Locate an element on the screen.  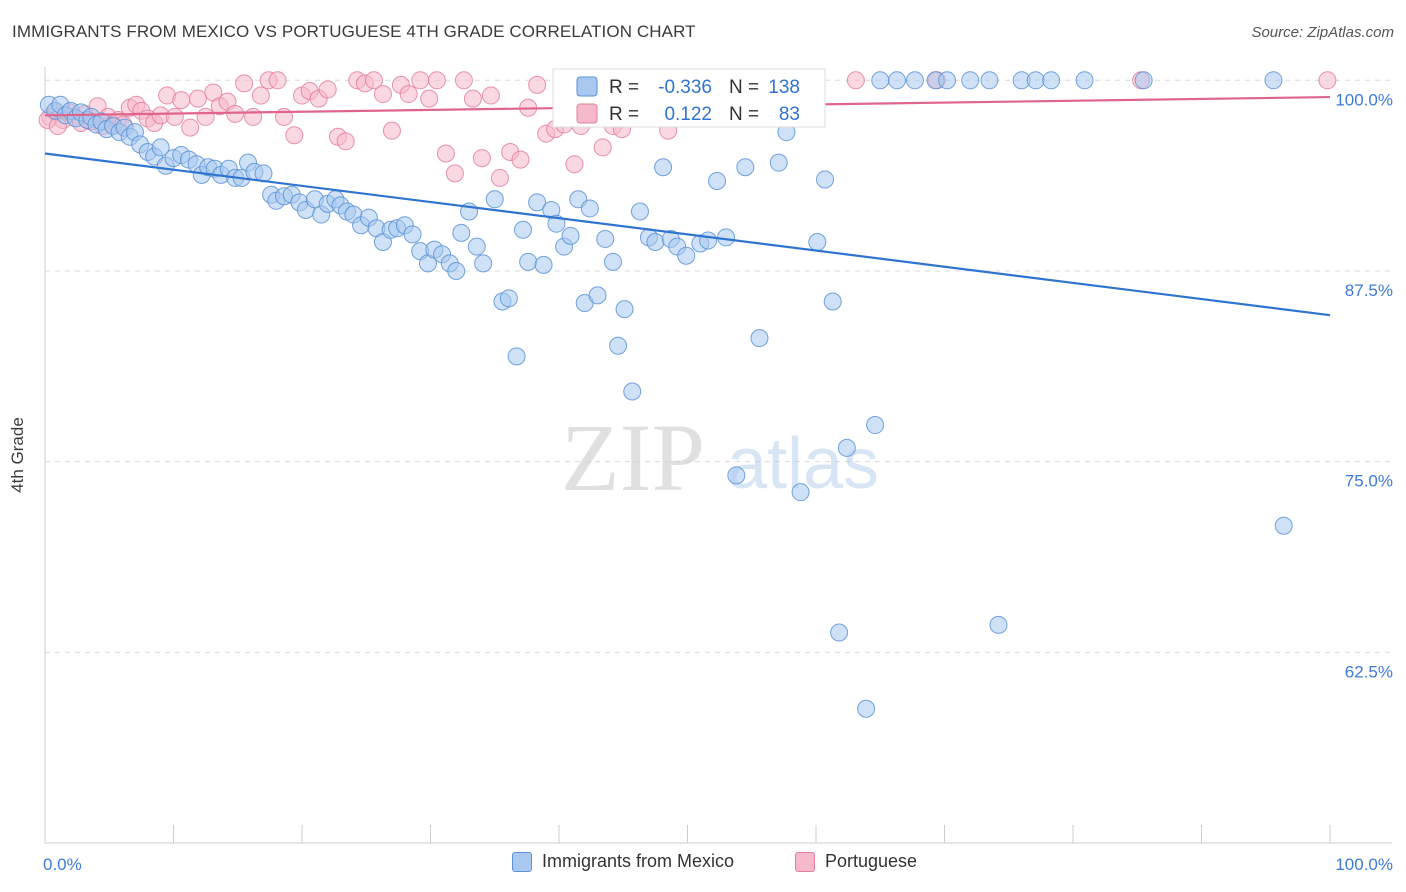
y-tick-label-1: 87.5% is located at coordinates (1369, 290).